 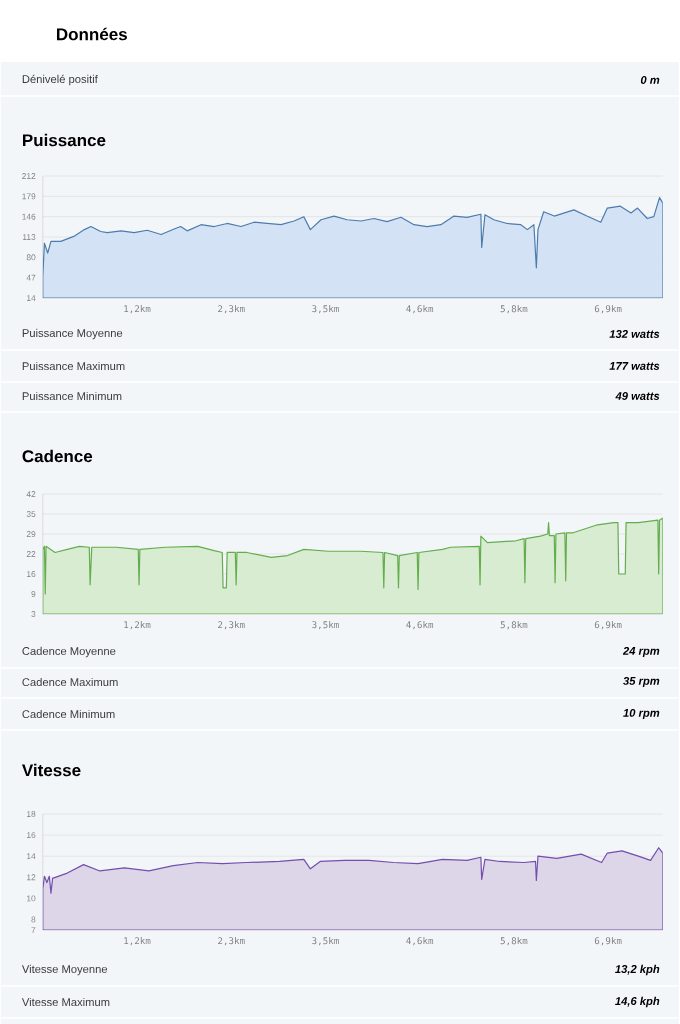 What do you see at coordinates (51, 770) in the screenshot?
I see `chart-title: Vitesse` at bounding box center [51, 770].